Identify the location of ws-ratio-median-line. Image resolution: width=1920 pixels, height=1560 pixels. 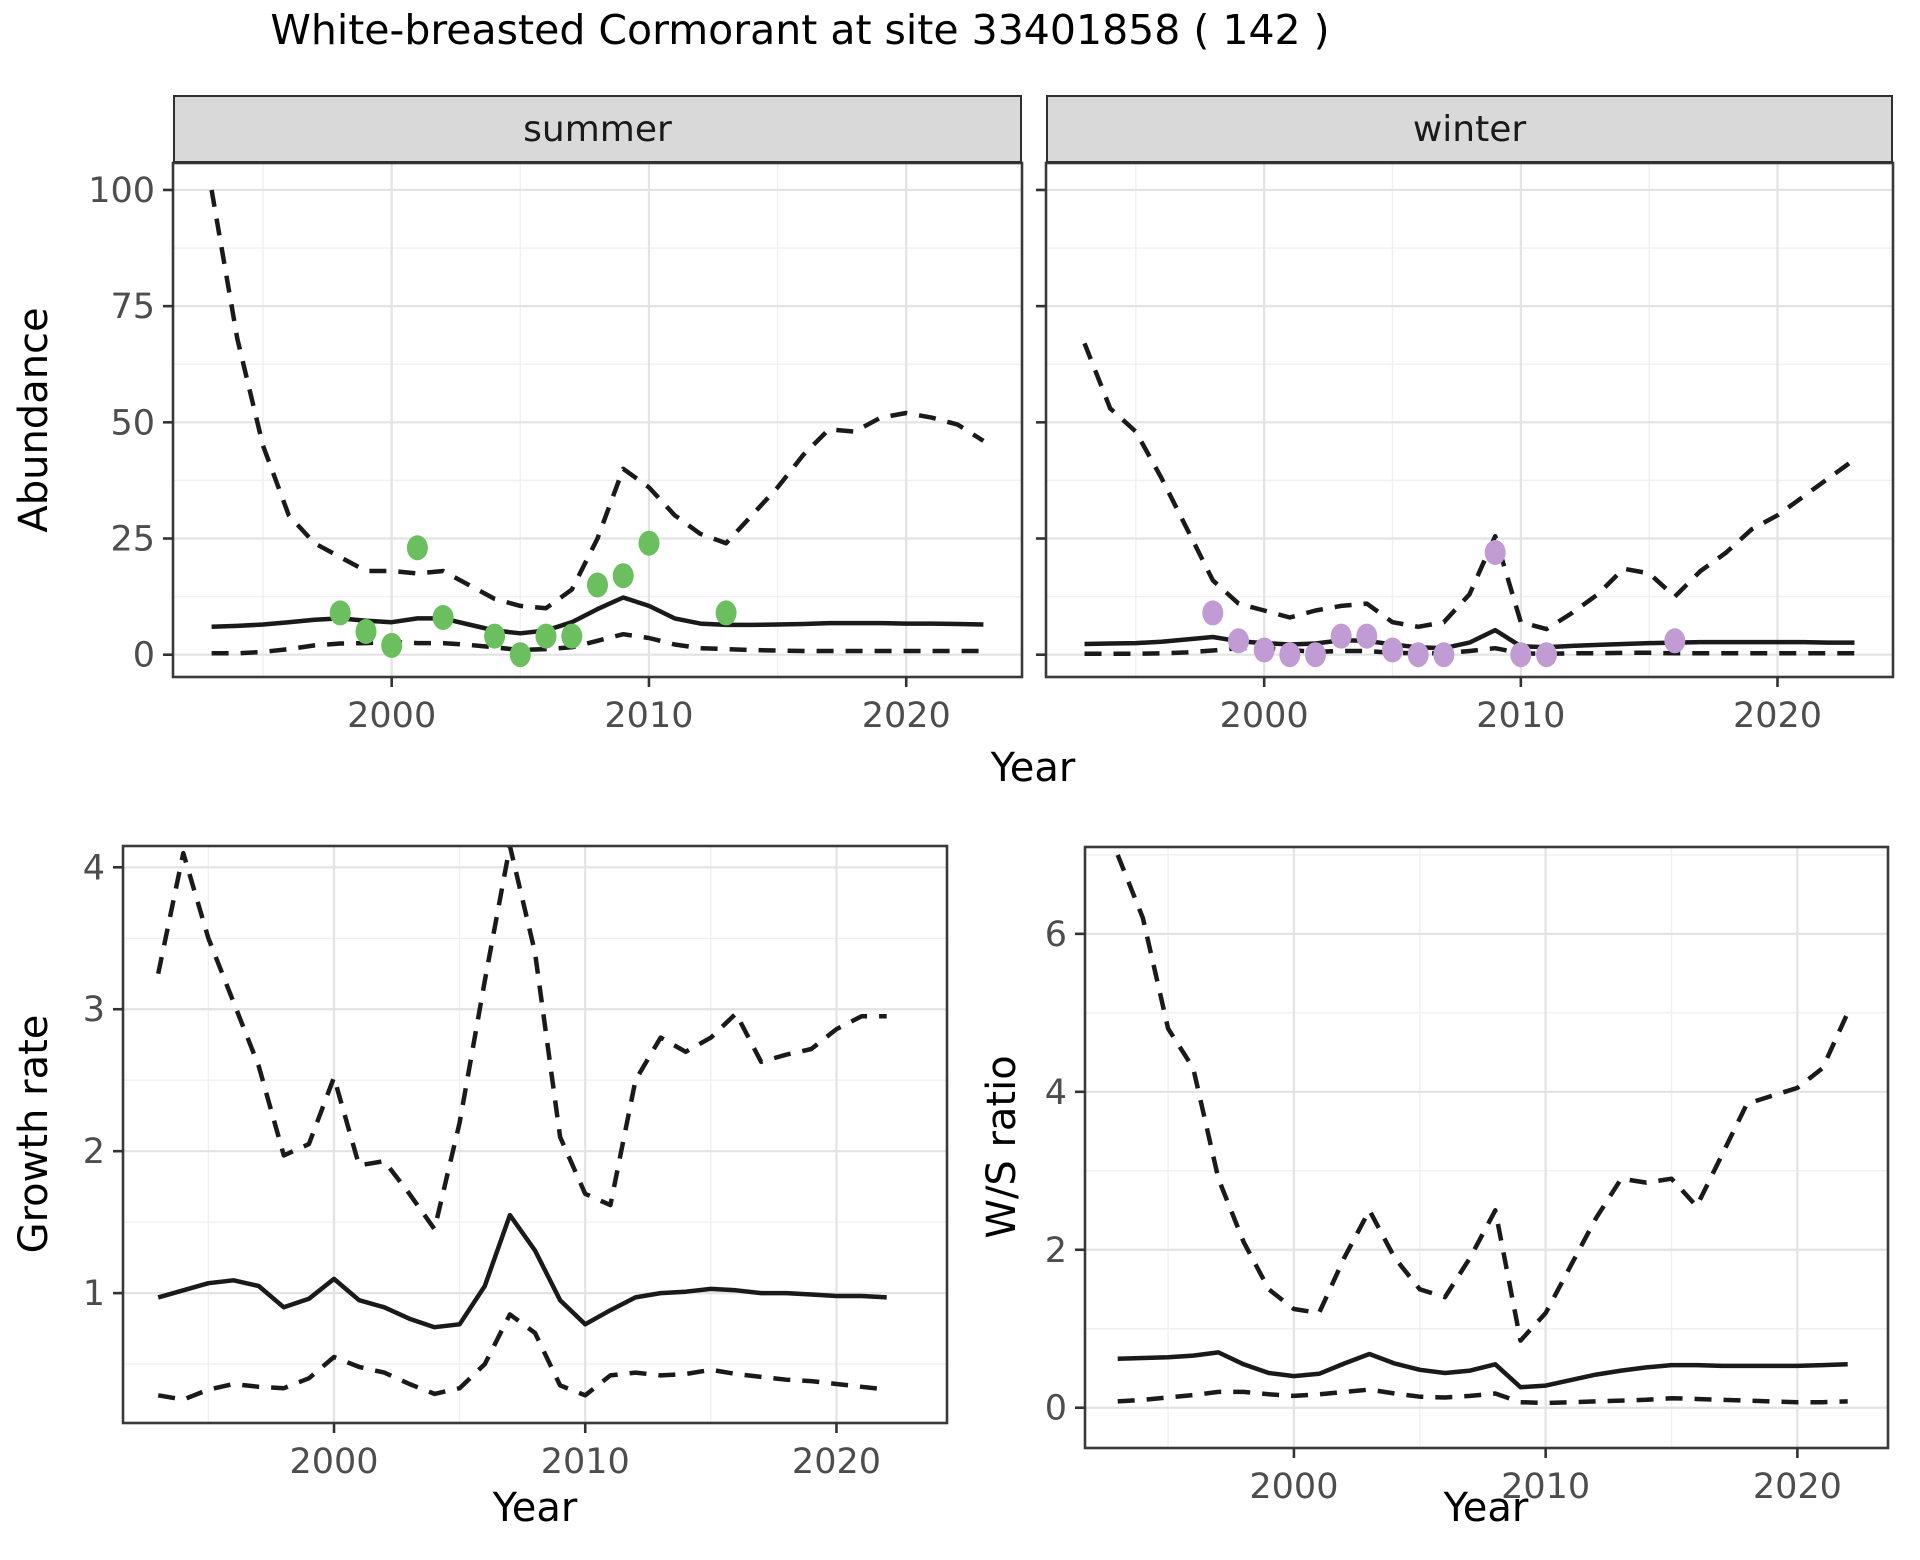
(1482, 1370).